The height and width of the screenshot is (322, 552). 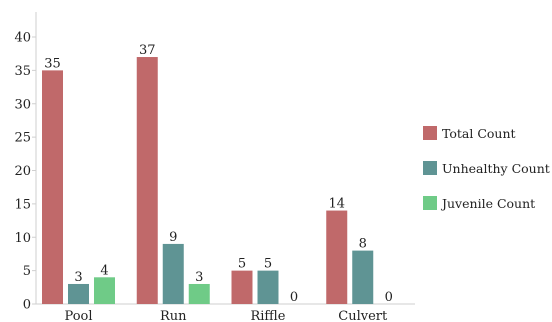 I want to click on x-category-label: Riffle, so click(x=267, y=315).